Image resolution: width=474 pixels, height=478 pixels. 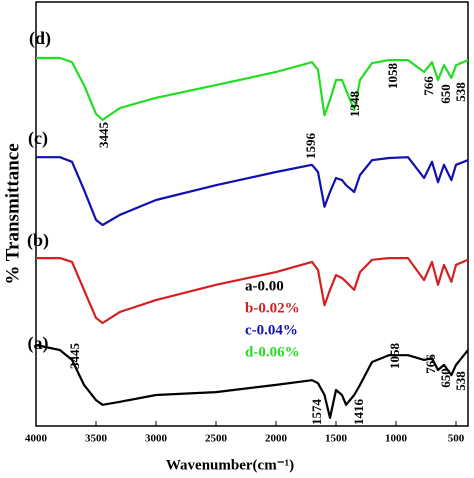 What do you see at coordinates (316, 412) in the screenshot?
I see `peak-label: 1574` at bounding box center [316, 412].